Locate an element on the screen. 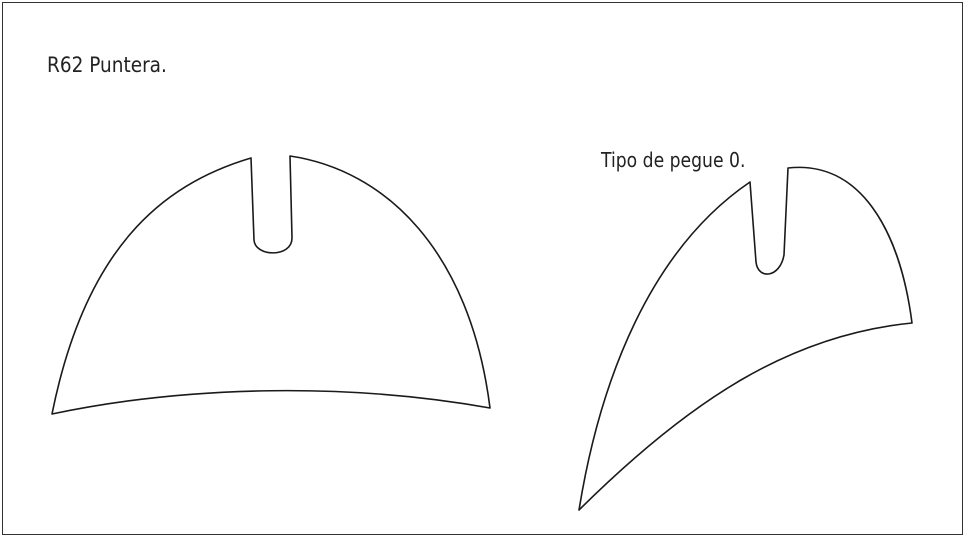 The image size is (967, 540). pattern-subtitle: Tipo de pegue 0. is located at coordinates (673, 160).